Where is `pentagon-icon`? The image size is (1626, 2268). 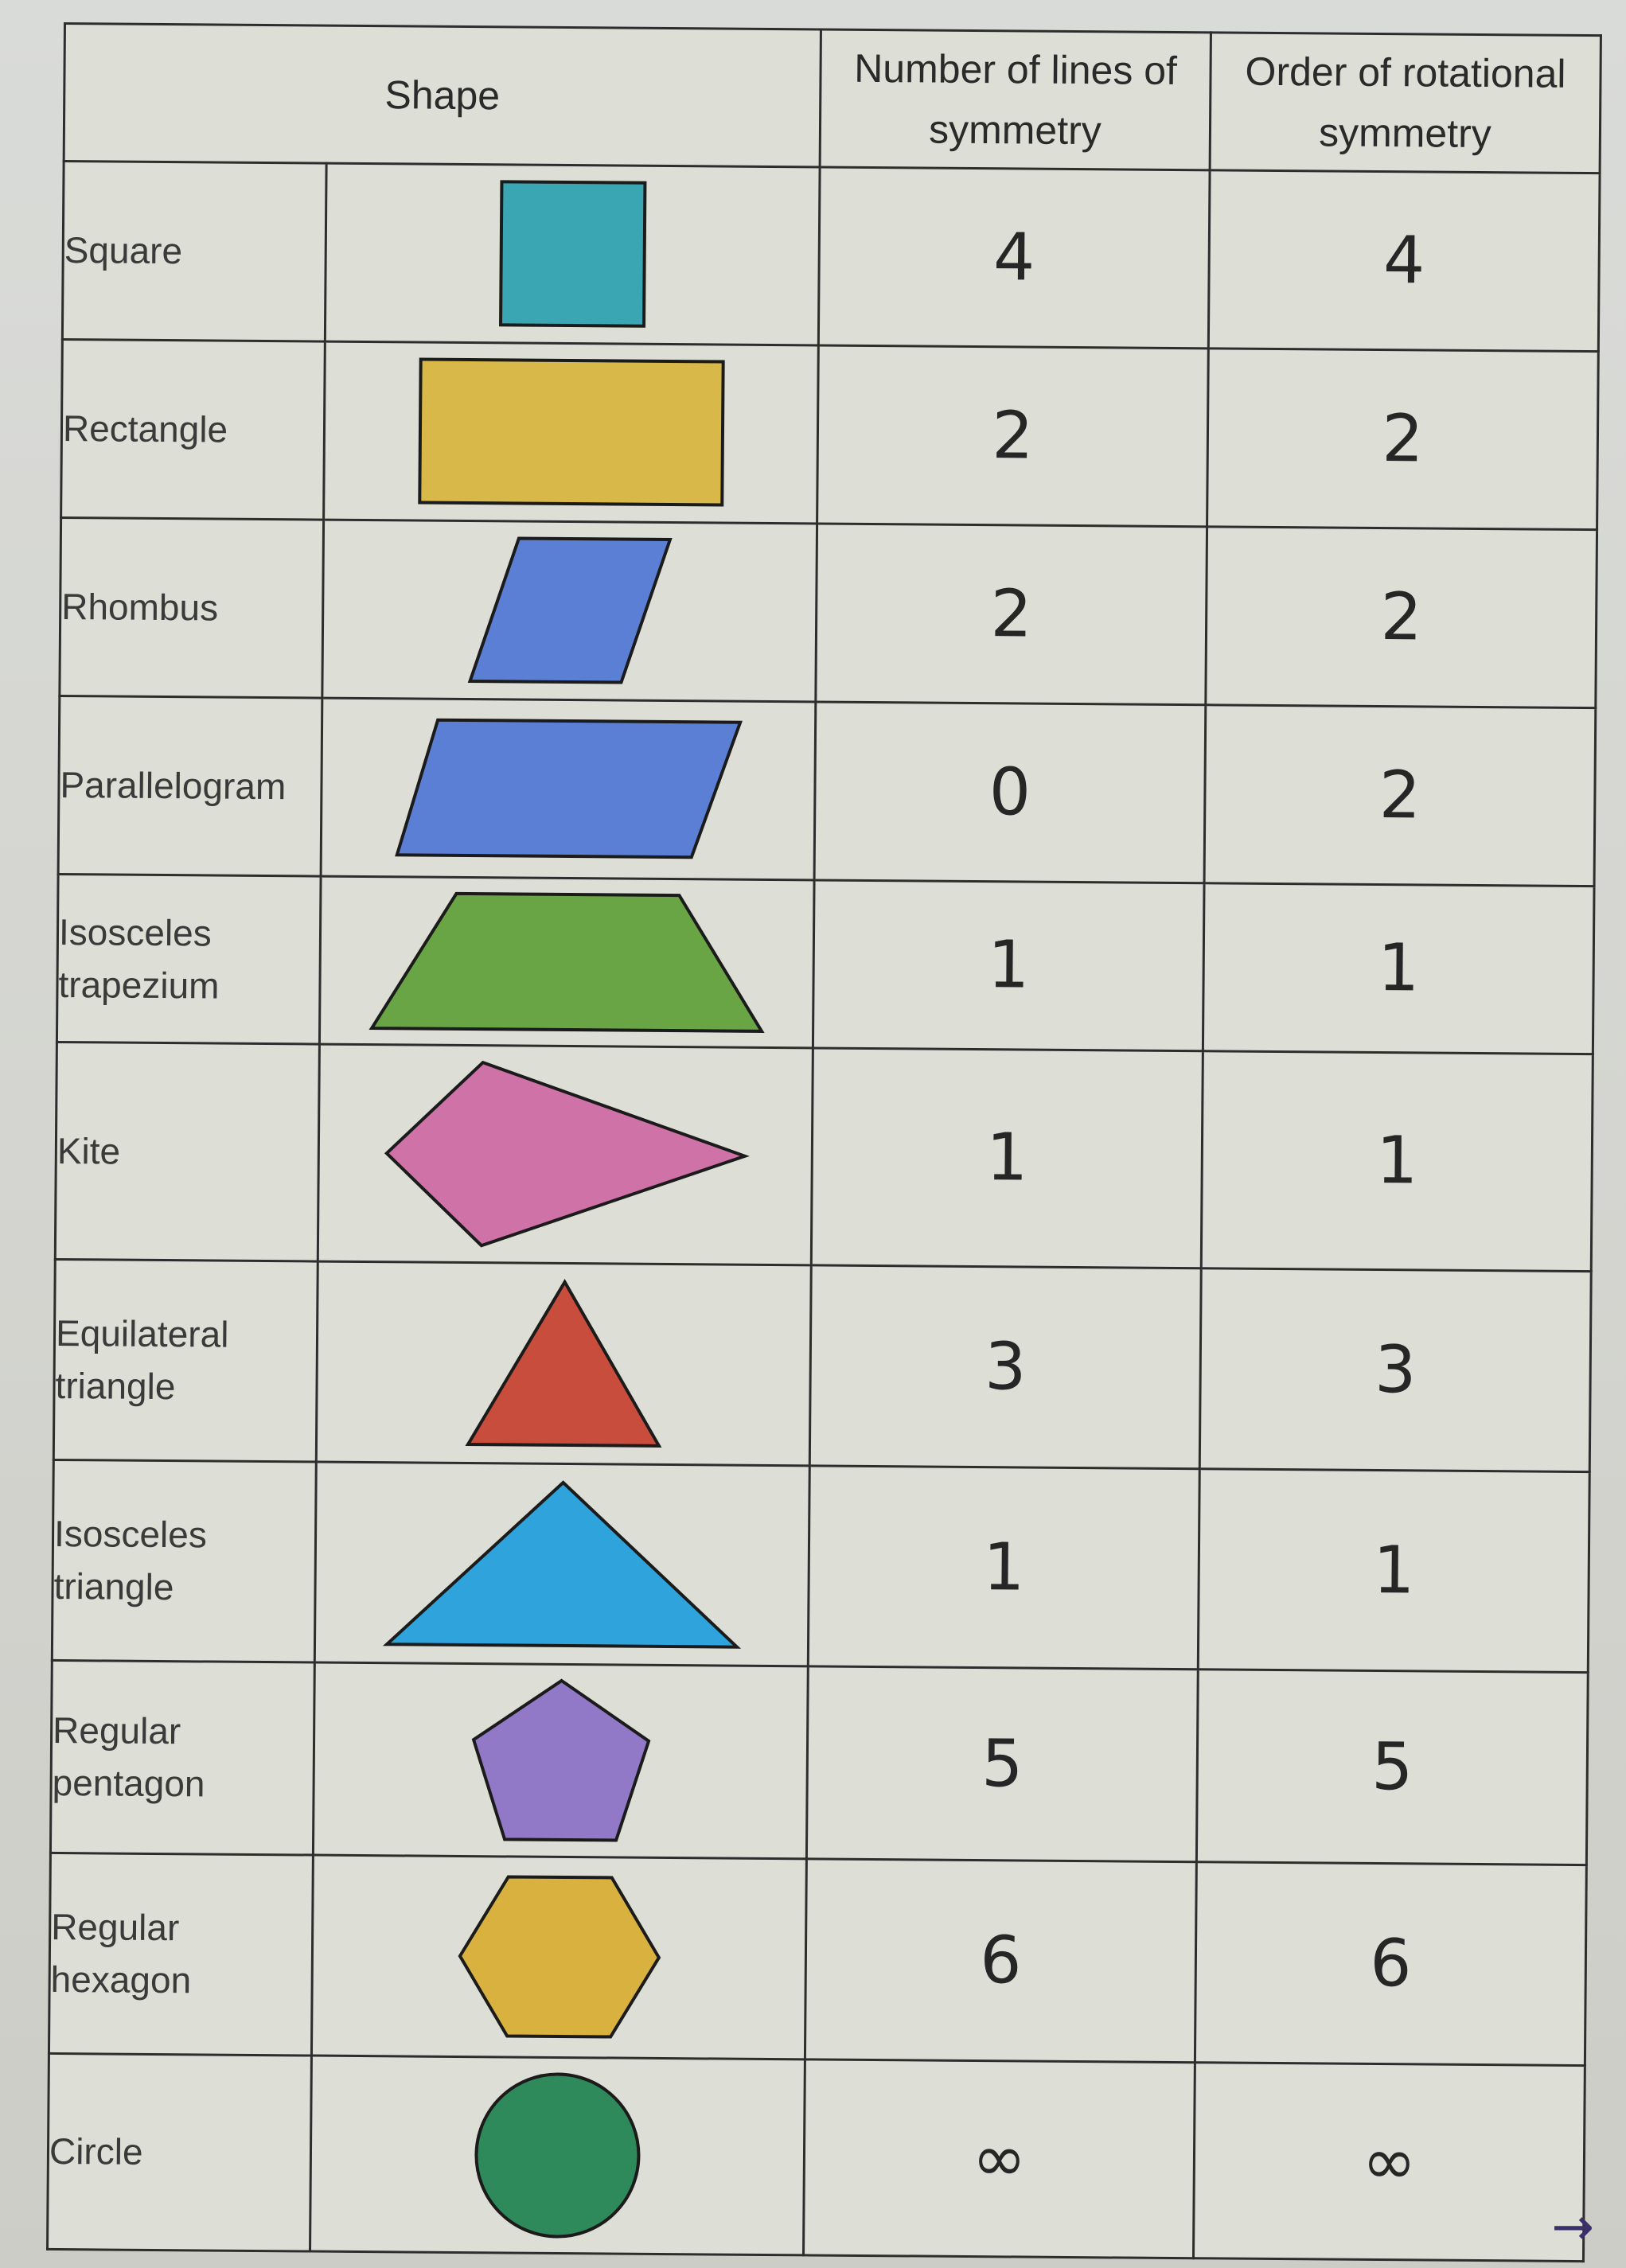
pentagon-icon is located at coordinates (560, 1760).